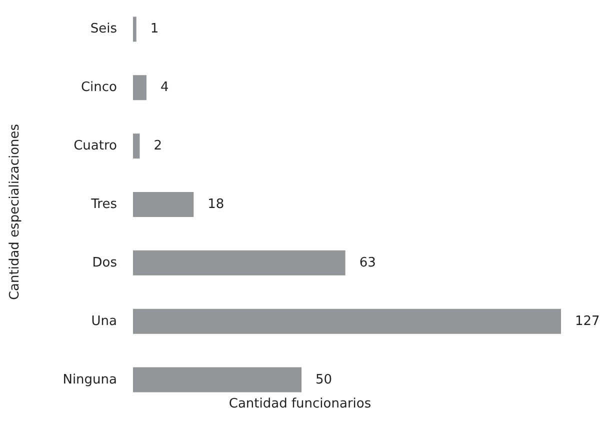 This screenshot has width=600, height=440. Describe the element at coordinates (587, 321) in the screenshot. I see `data-label: 127` at that location.